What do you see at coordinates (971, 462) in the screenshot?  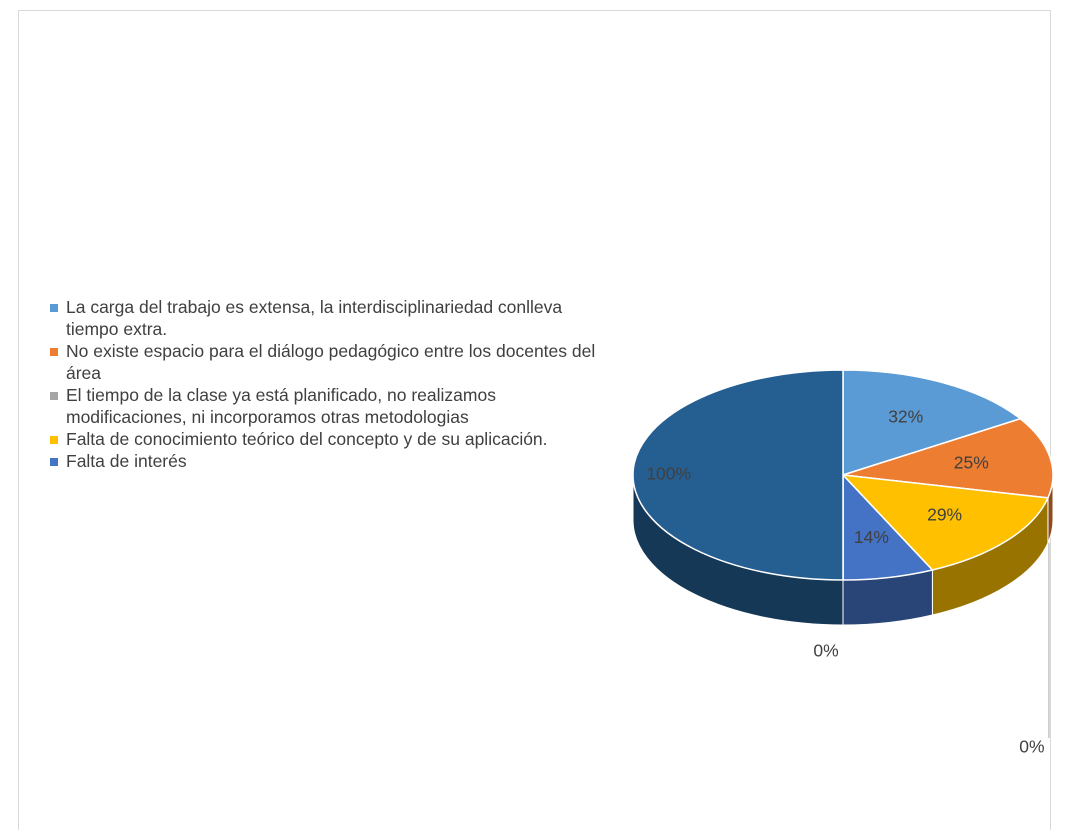 I see `data-label: 25%` at bounding box center [971, 462].